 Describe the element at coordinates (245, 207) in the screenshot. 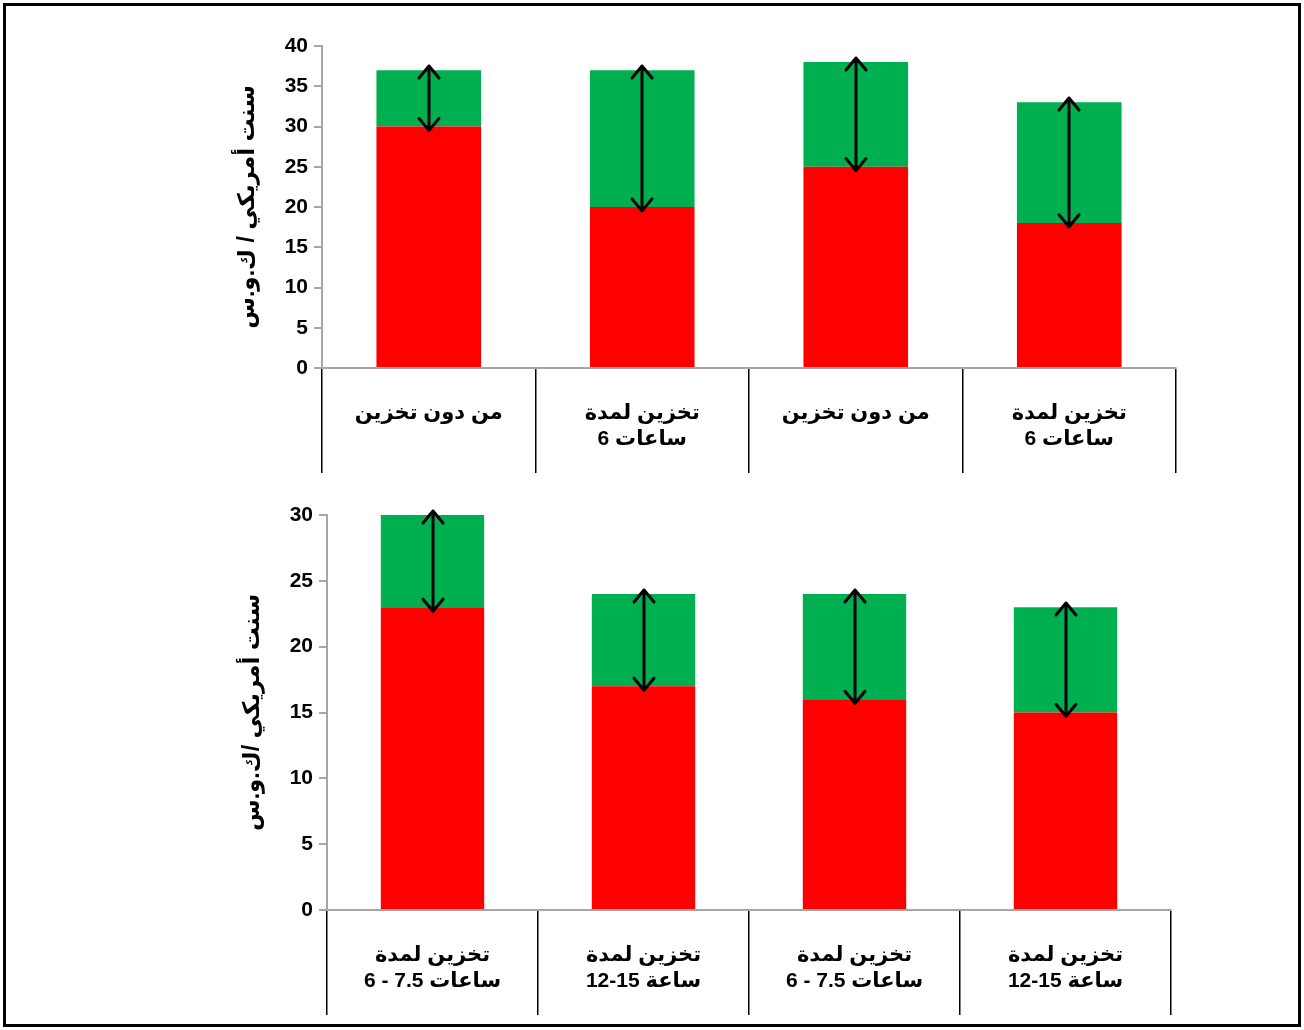

I see `y-axis-title: سنت أمريكي / ك.و.س` at that location.